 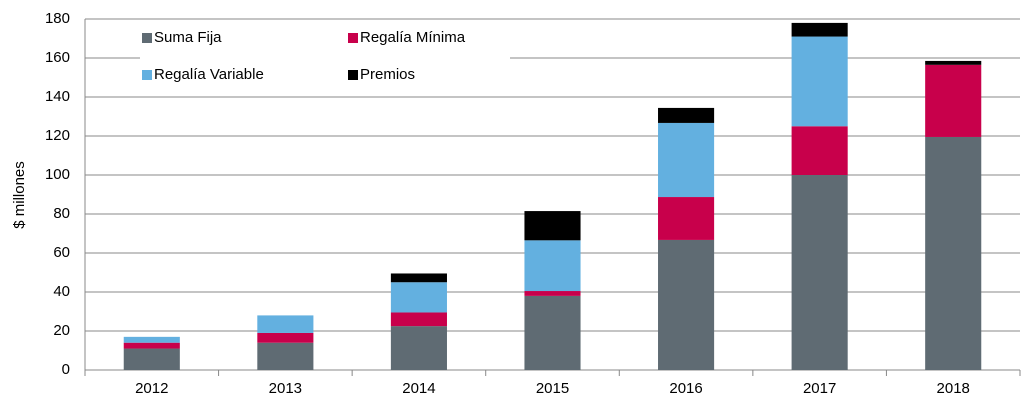 What do you see at coordinates (819, 388) in the screenshot?
I see `x-tick-label: 2017` at bounding box center [819, 388].